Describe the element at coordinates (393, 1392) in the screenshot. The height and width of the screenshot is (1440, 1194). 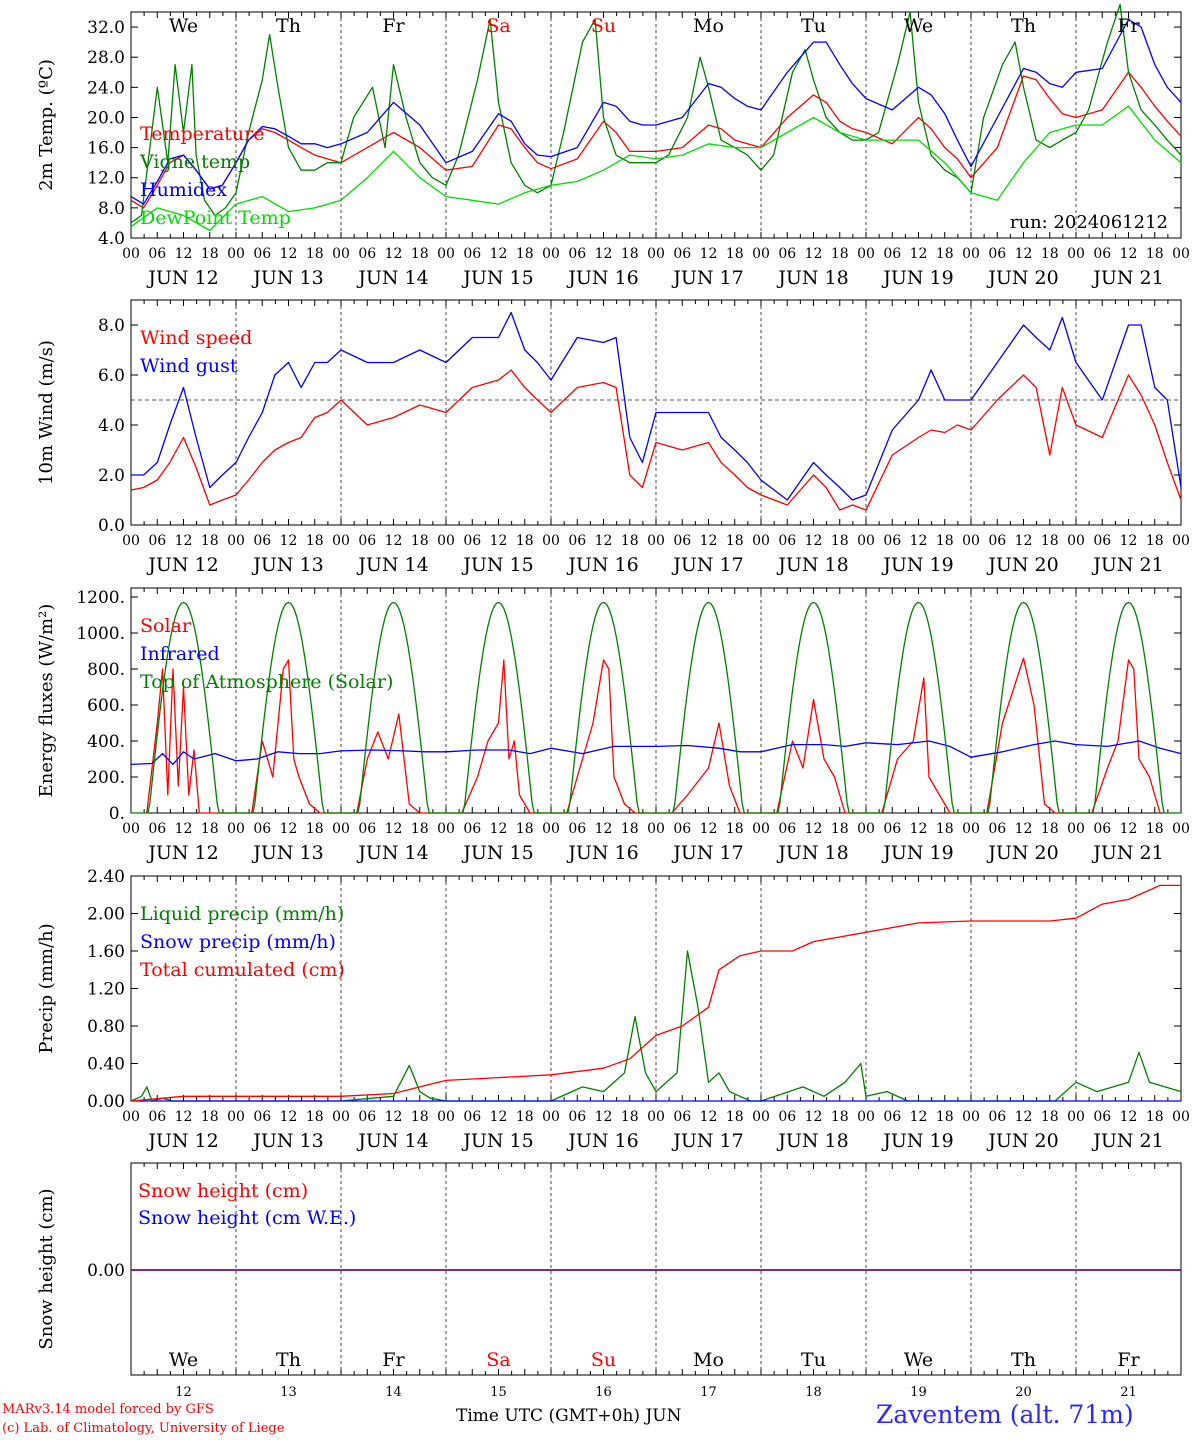
I see `day-number-label: 14` at that location.